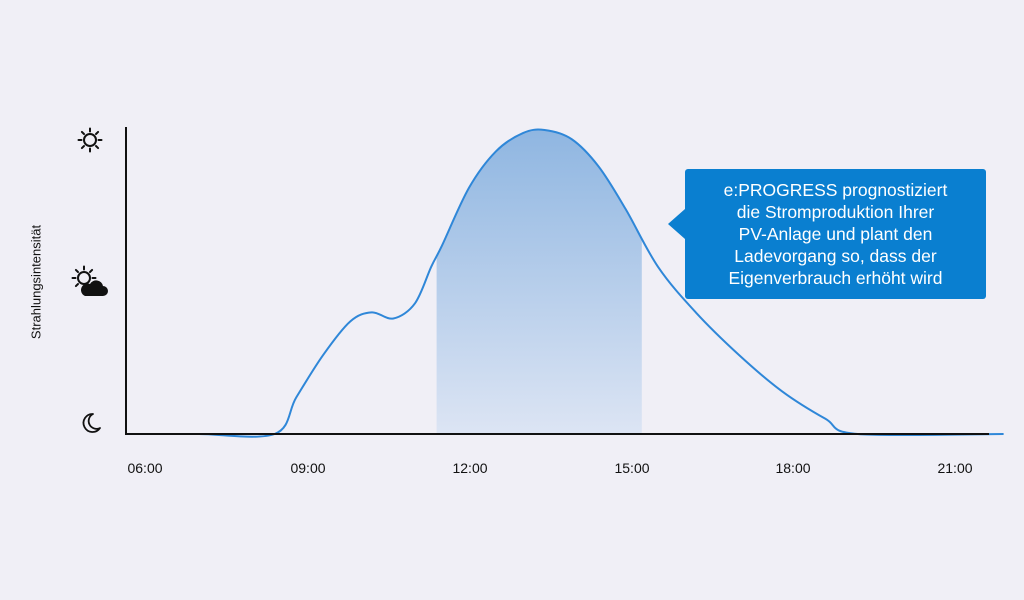  I want to click on sun-behind-cloud-icon, so click(89, 280).